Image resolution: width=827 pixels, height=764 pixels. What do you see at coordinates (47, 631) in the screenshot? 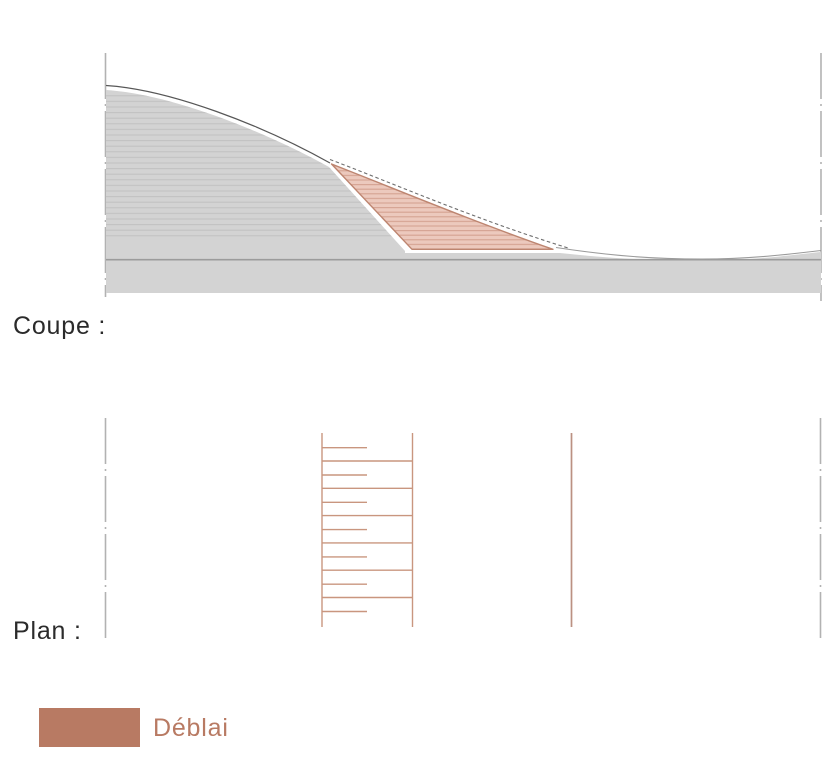
I see `plan-caption: Plan :` at bounding box center [47, 631].